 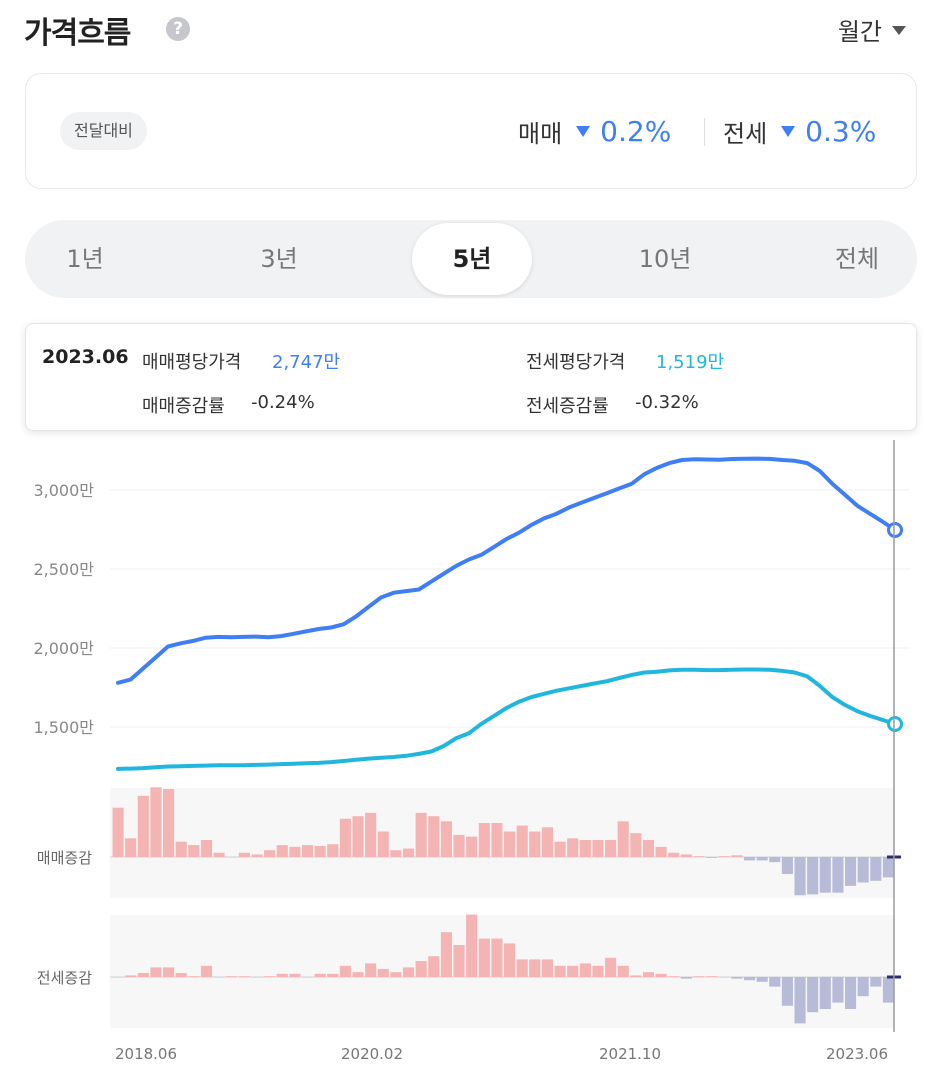 What do you see at coordinates (146, 1054) in the screenshot?
I see `x-tick-label: 2018.06` at bounding box center [146, 1054].